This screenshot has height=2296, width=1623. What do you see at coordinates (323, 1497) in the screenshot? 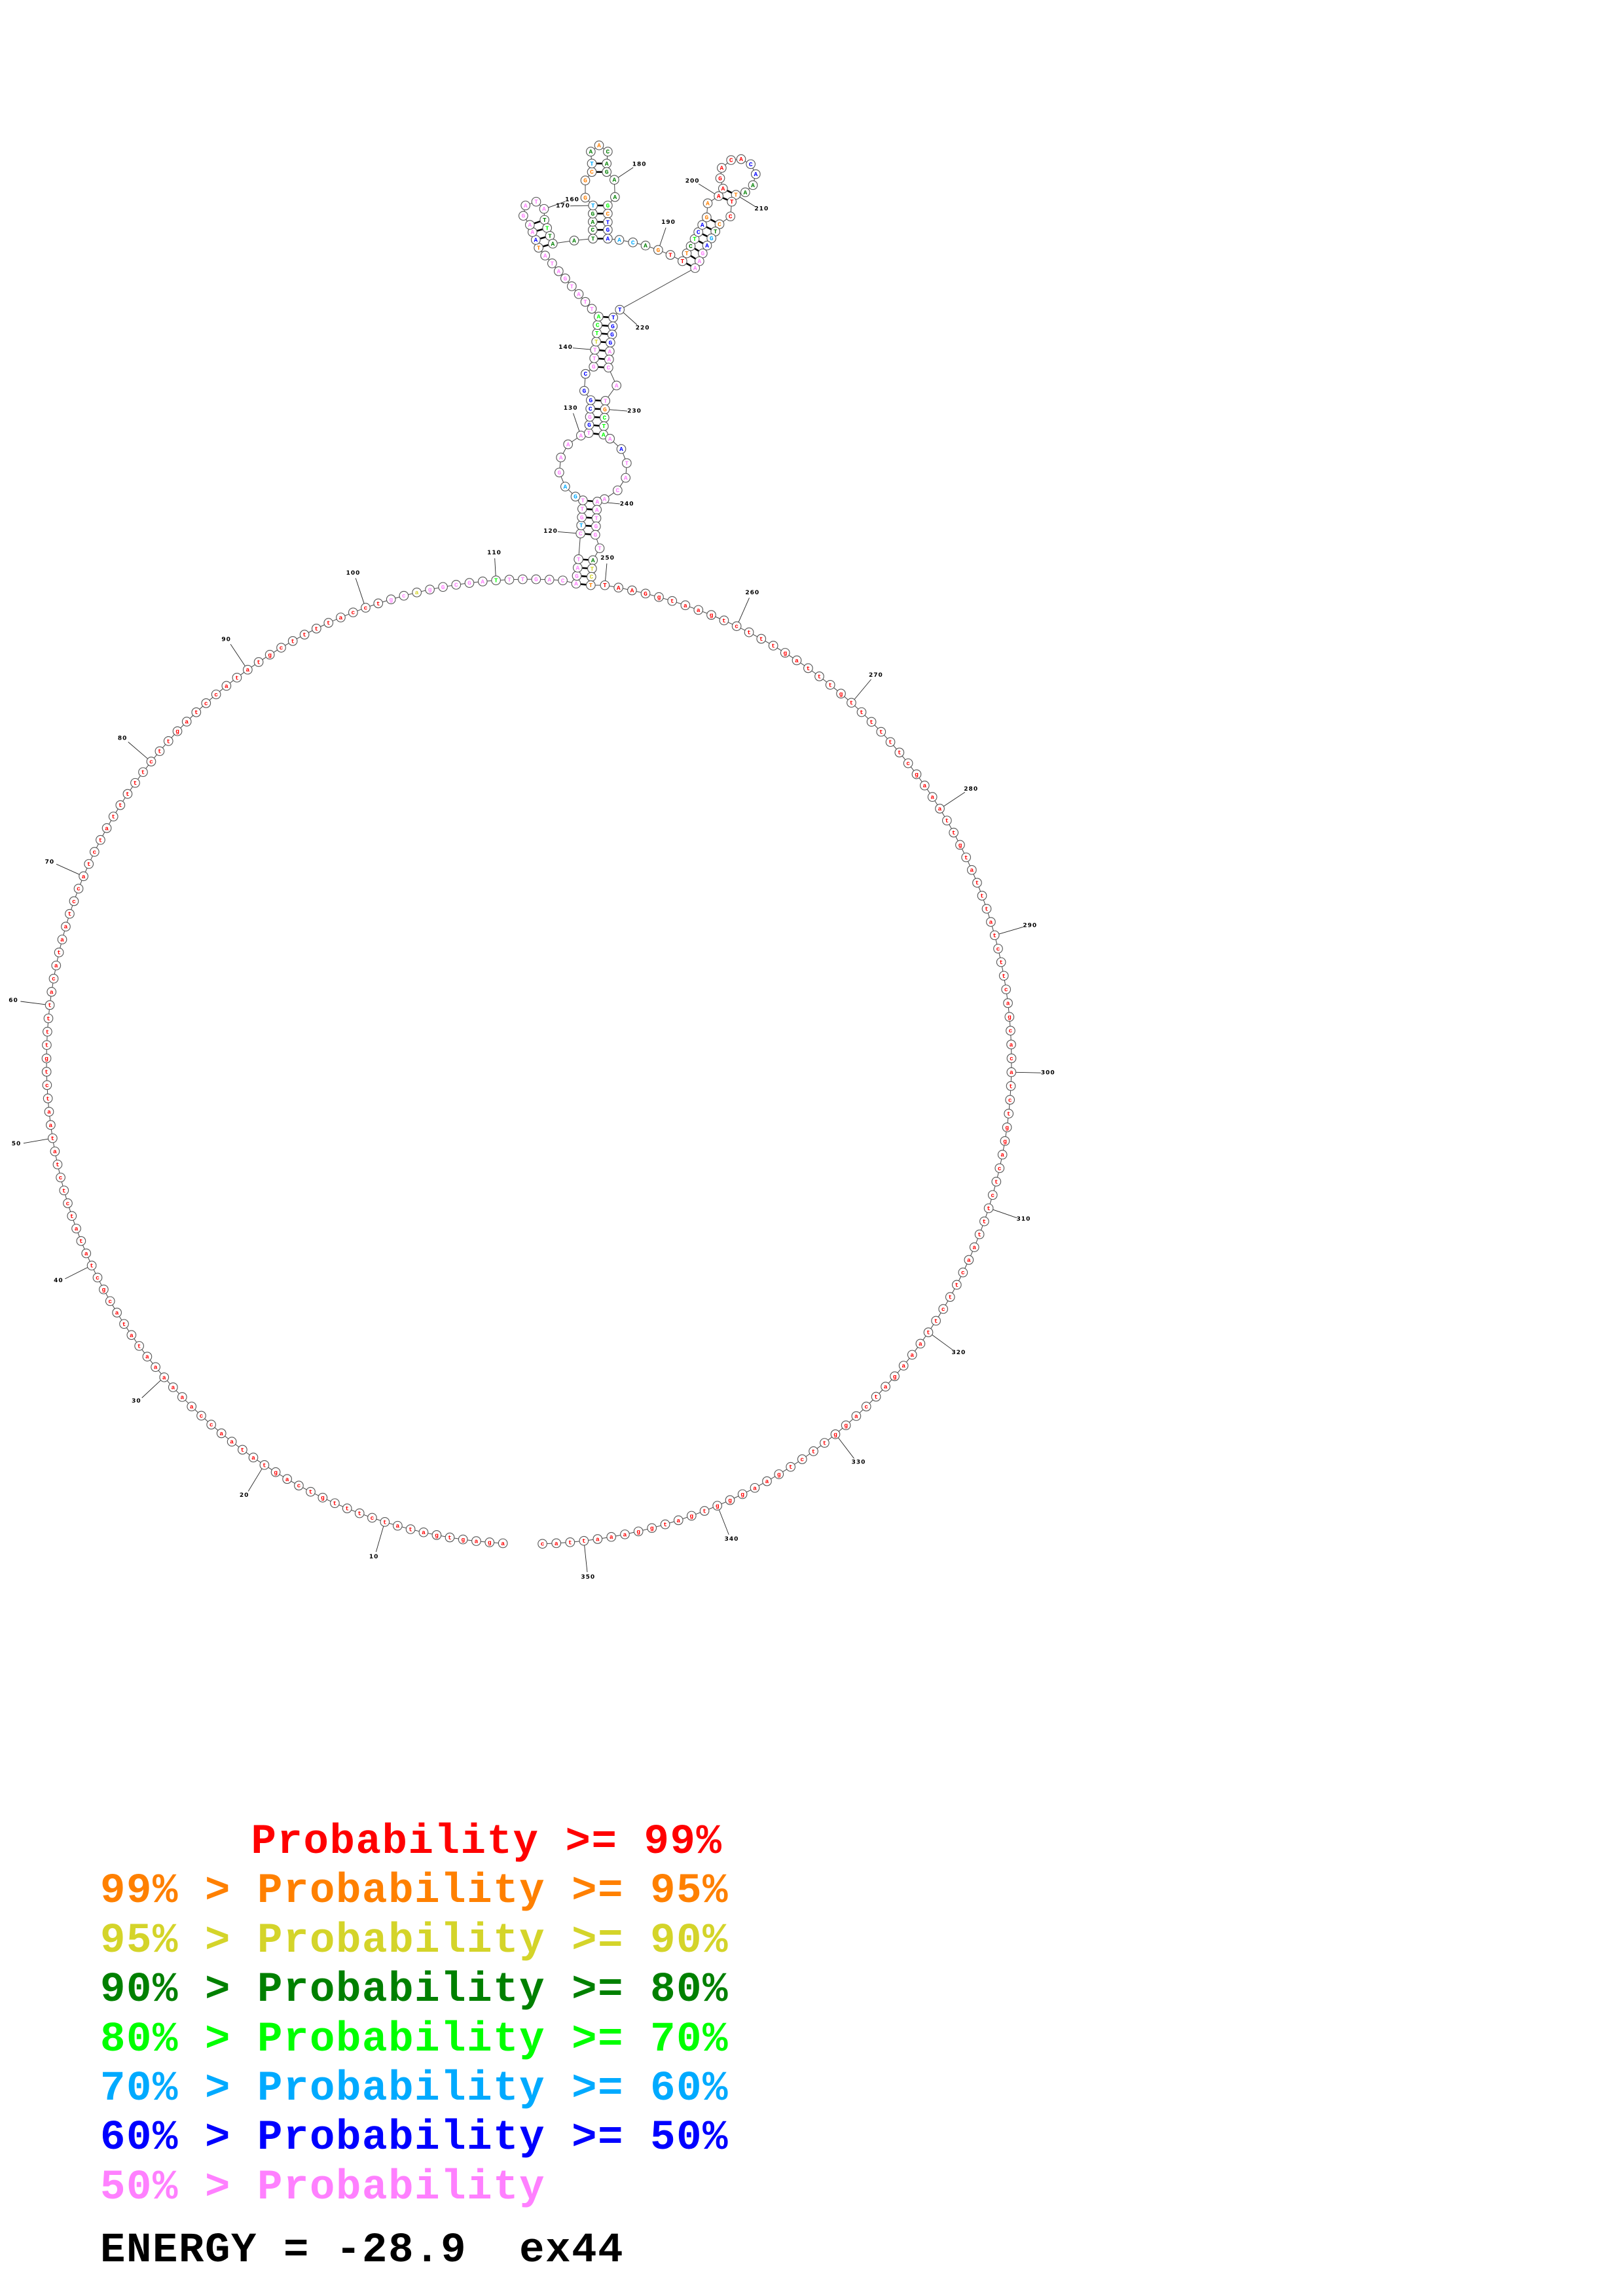
I see `nucleotide: g` at bounding box center [323, 1497].